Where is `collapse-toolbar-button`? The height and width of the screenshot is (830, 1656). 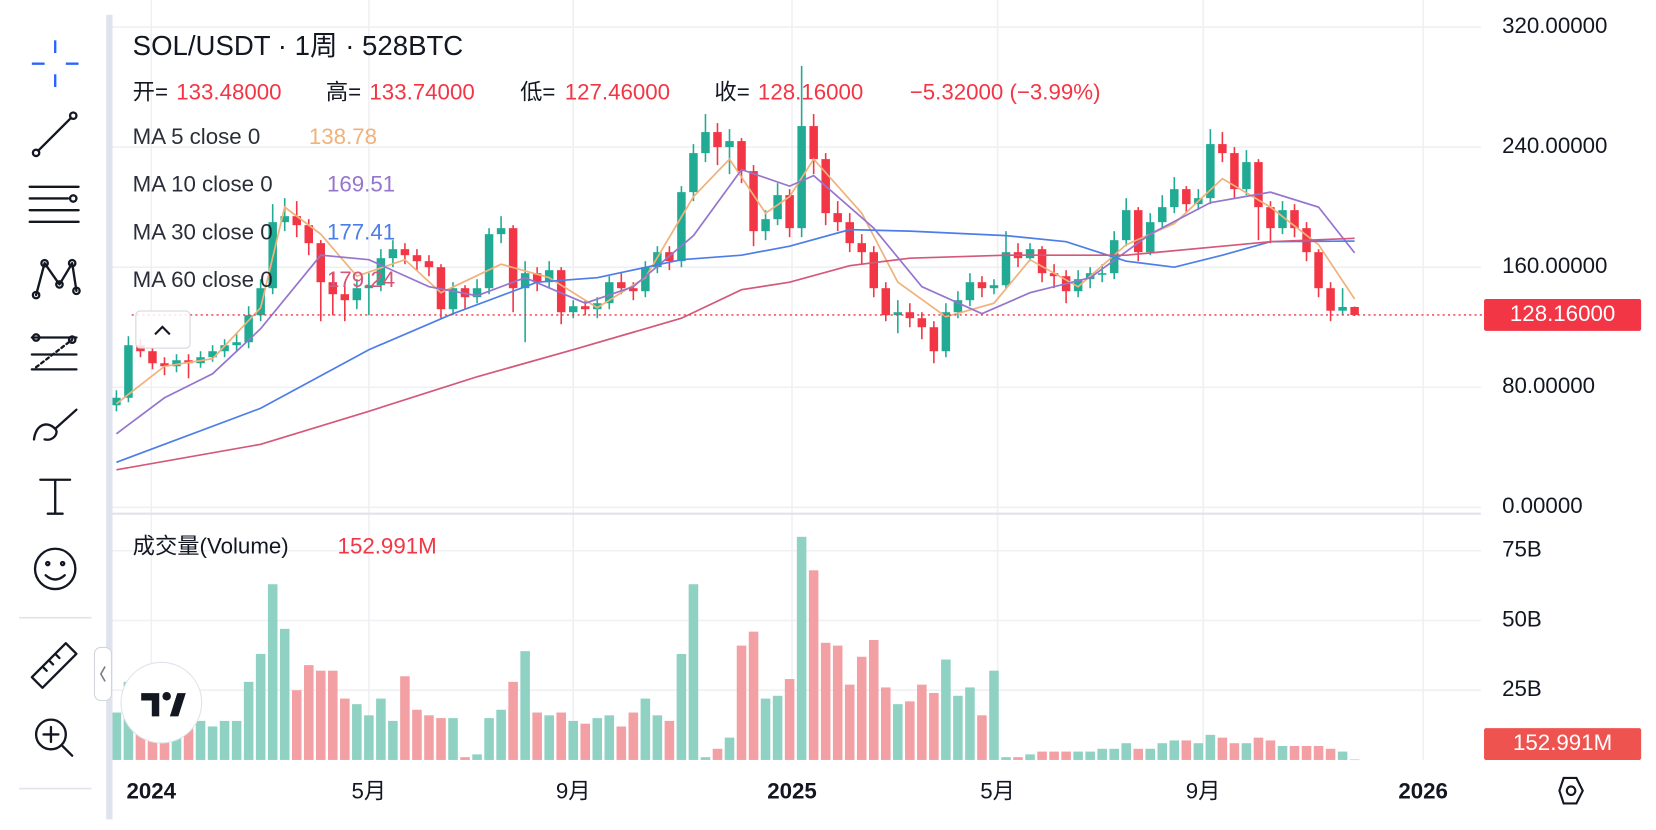
collapse-toolbar-button is located at coordinates (102, 674).